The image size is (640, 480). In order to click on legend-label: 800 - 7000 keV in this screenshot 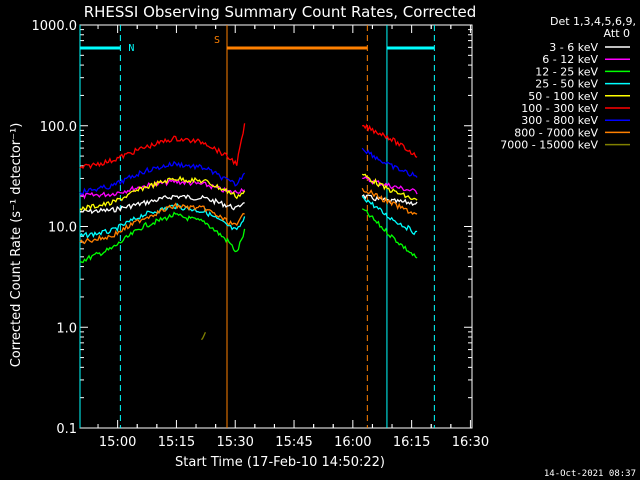, I will do `click(556, 132)`.